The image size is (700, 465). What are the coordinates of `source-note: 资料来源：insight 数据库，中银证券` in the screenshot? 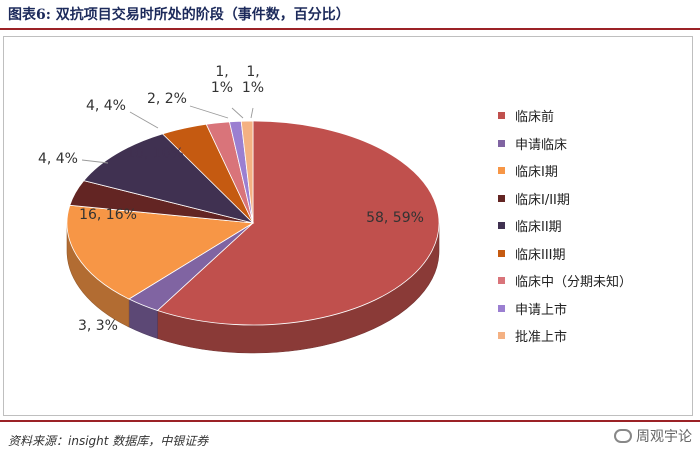 It's located at (108, 441).